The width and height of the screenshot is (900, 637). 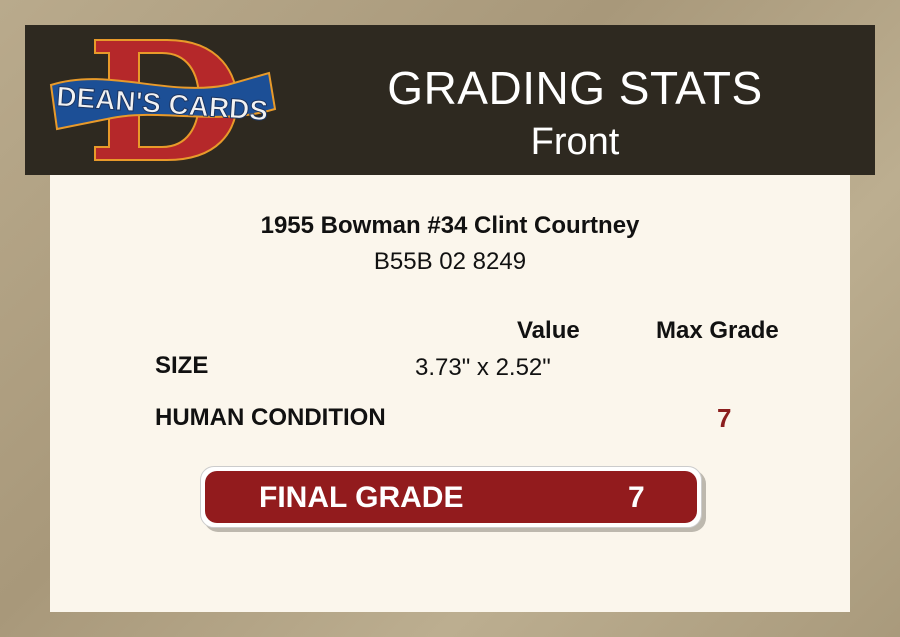 What do you see at coordinates (548, 330) in the screenshot?
I see `column-header-value: Value` at bounding box center [548, 330].